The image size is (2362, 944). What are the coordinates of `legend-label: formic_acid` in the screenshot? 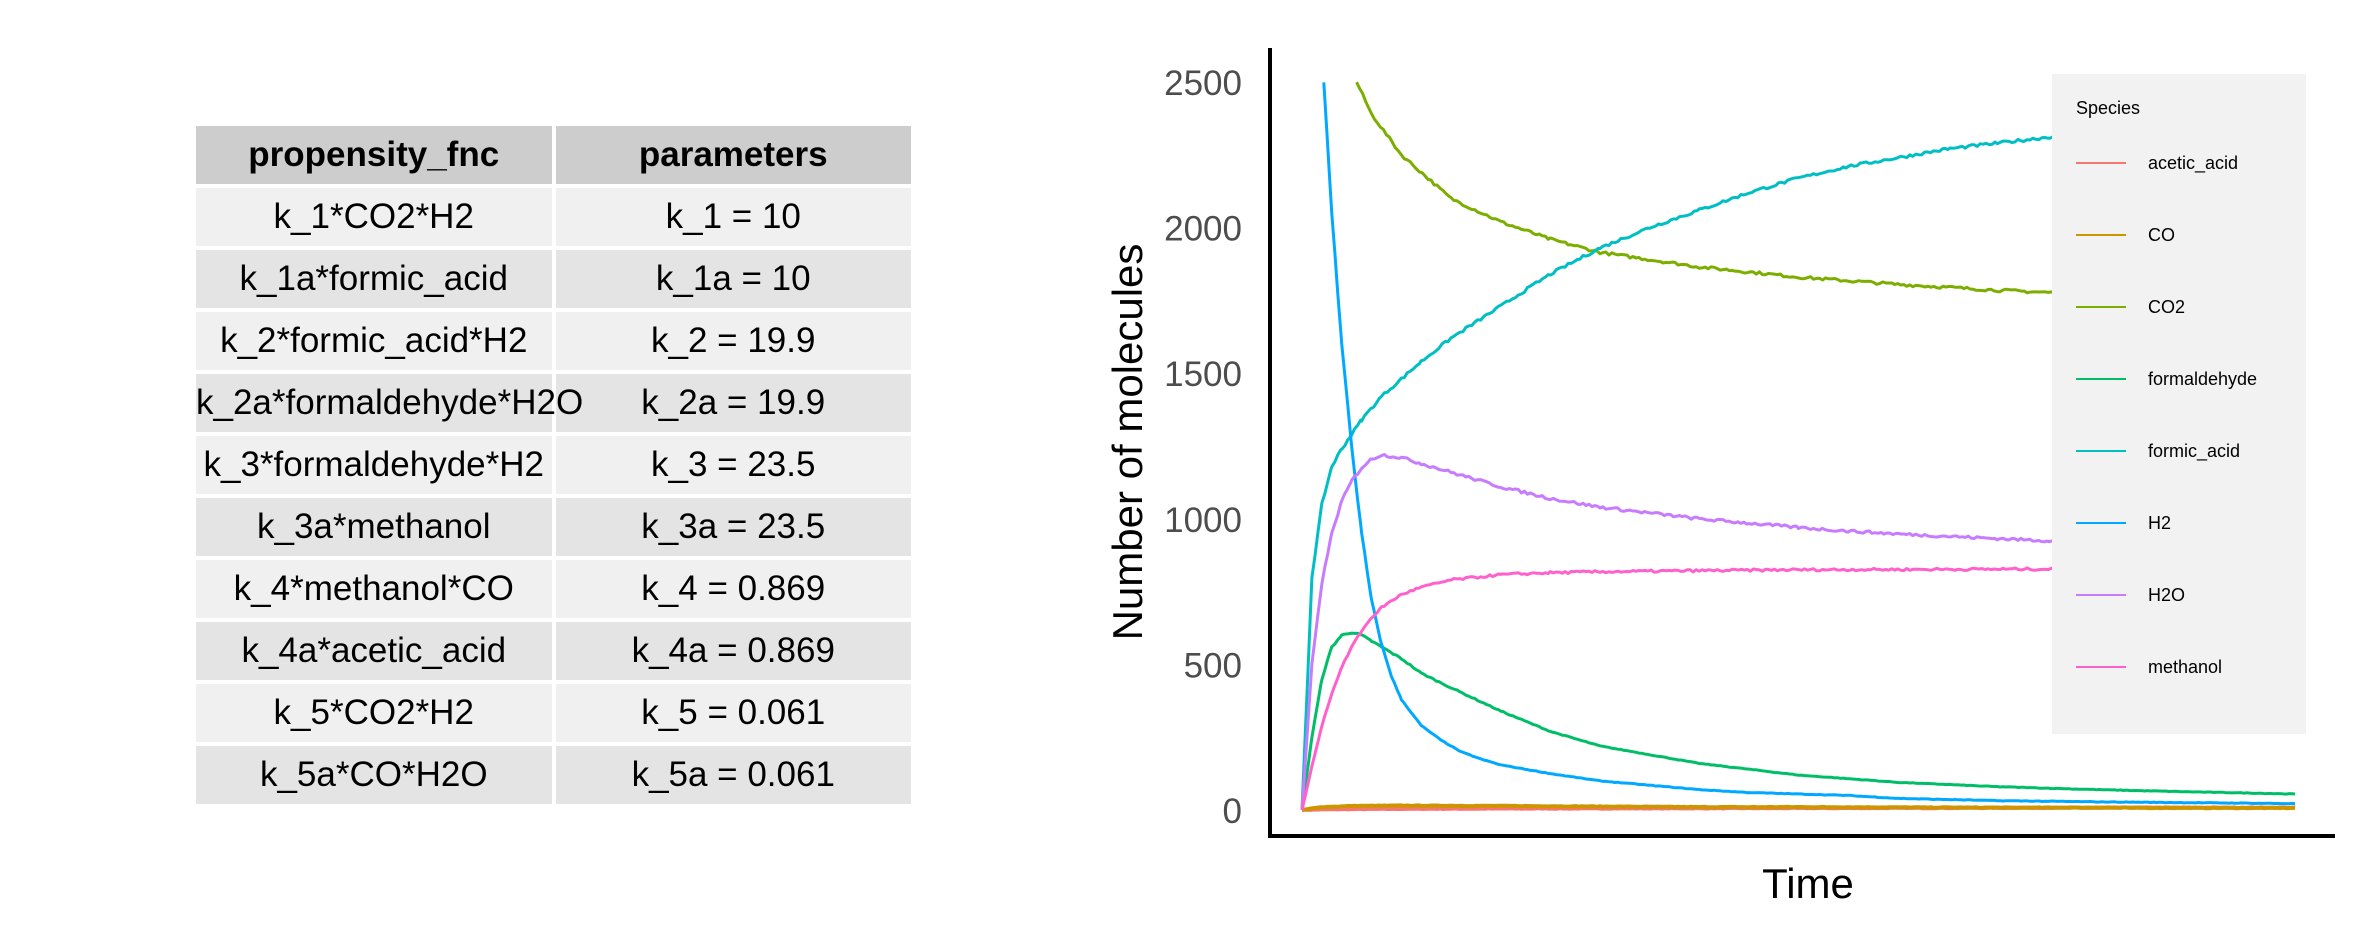 It's located at (2194, 451).